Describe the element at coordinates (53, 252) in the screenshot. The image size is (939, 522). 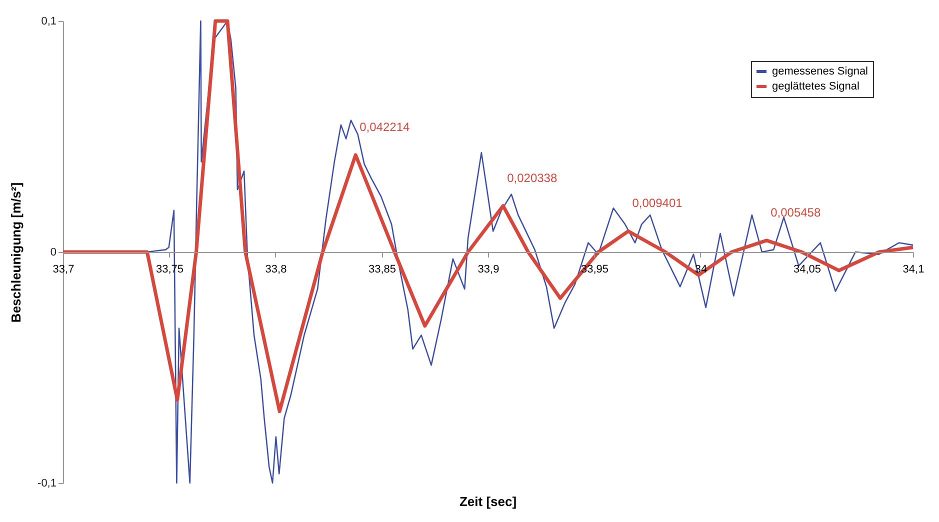
I see `y-tick-label: 0` at that location.